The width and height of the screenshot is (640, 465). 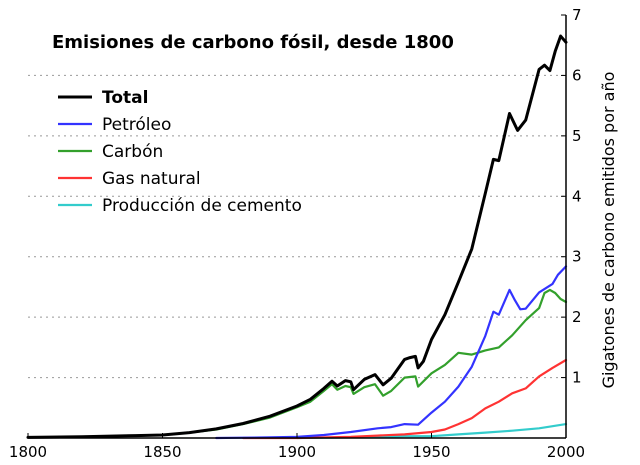 I want to click on y-tick-label-1: 1, so click(x=577, y=378).